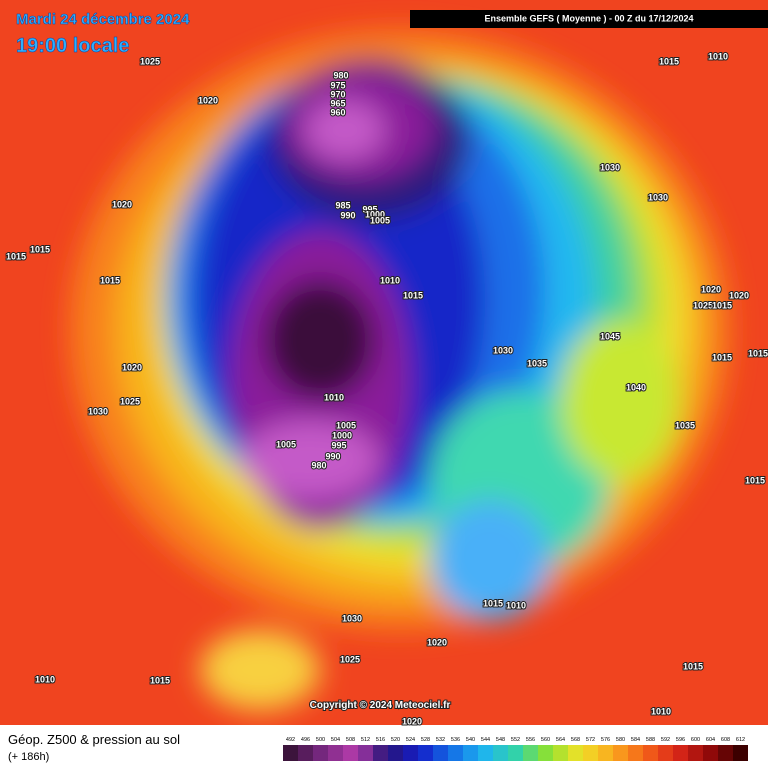 This screenshot has height=768, width=768. Describe the element at coordinates (440, 740) in the screenshot. I see `colorbar-tick-label: 532` at that location.